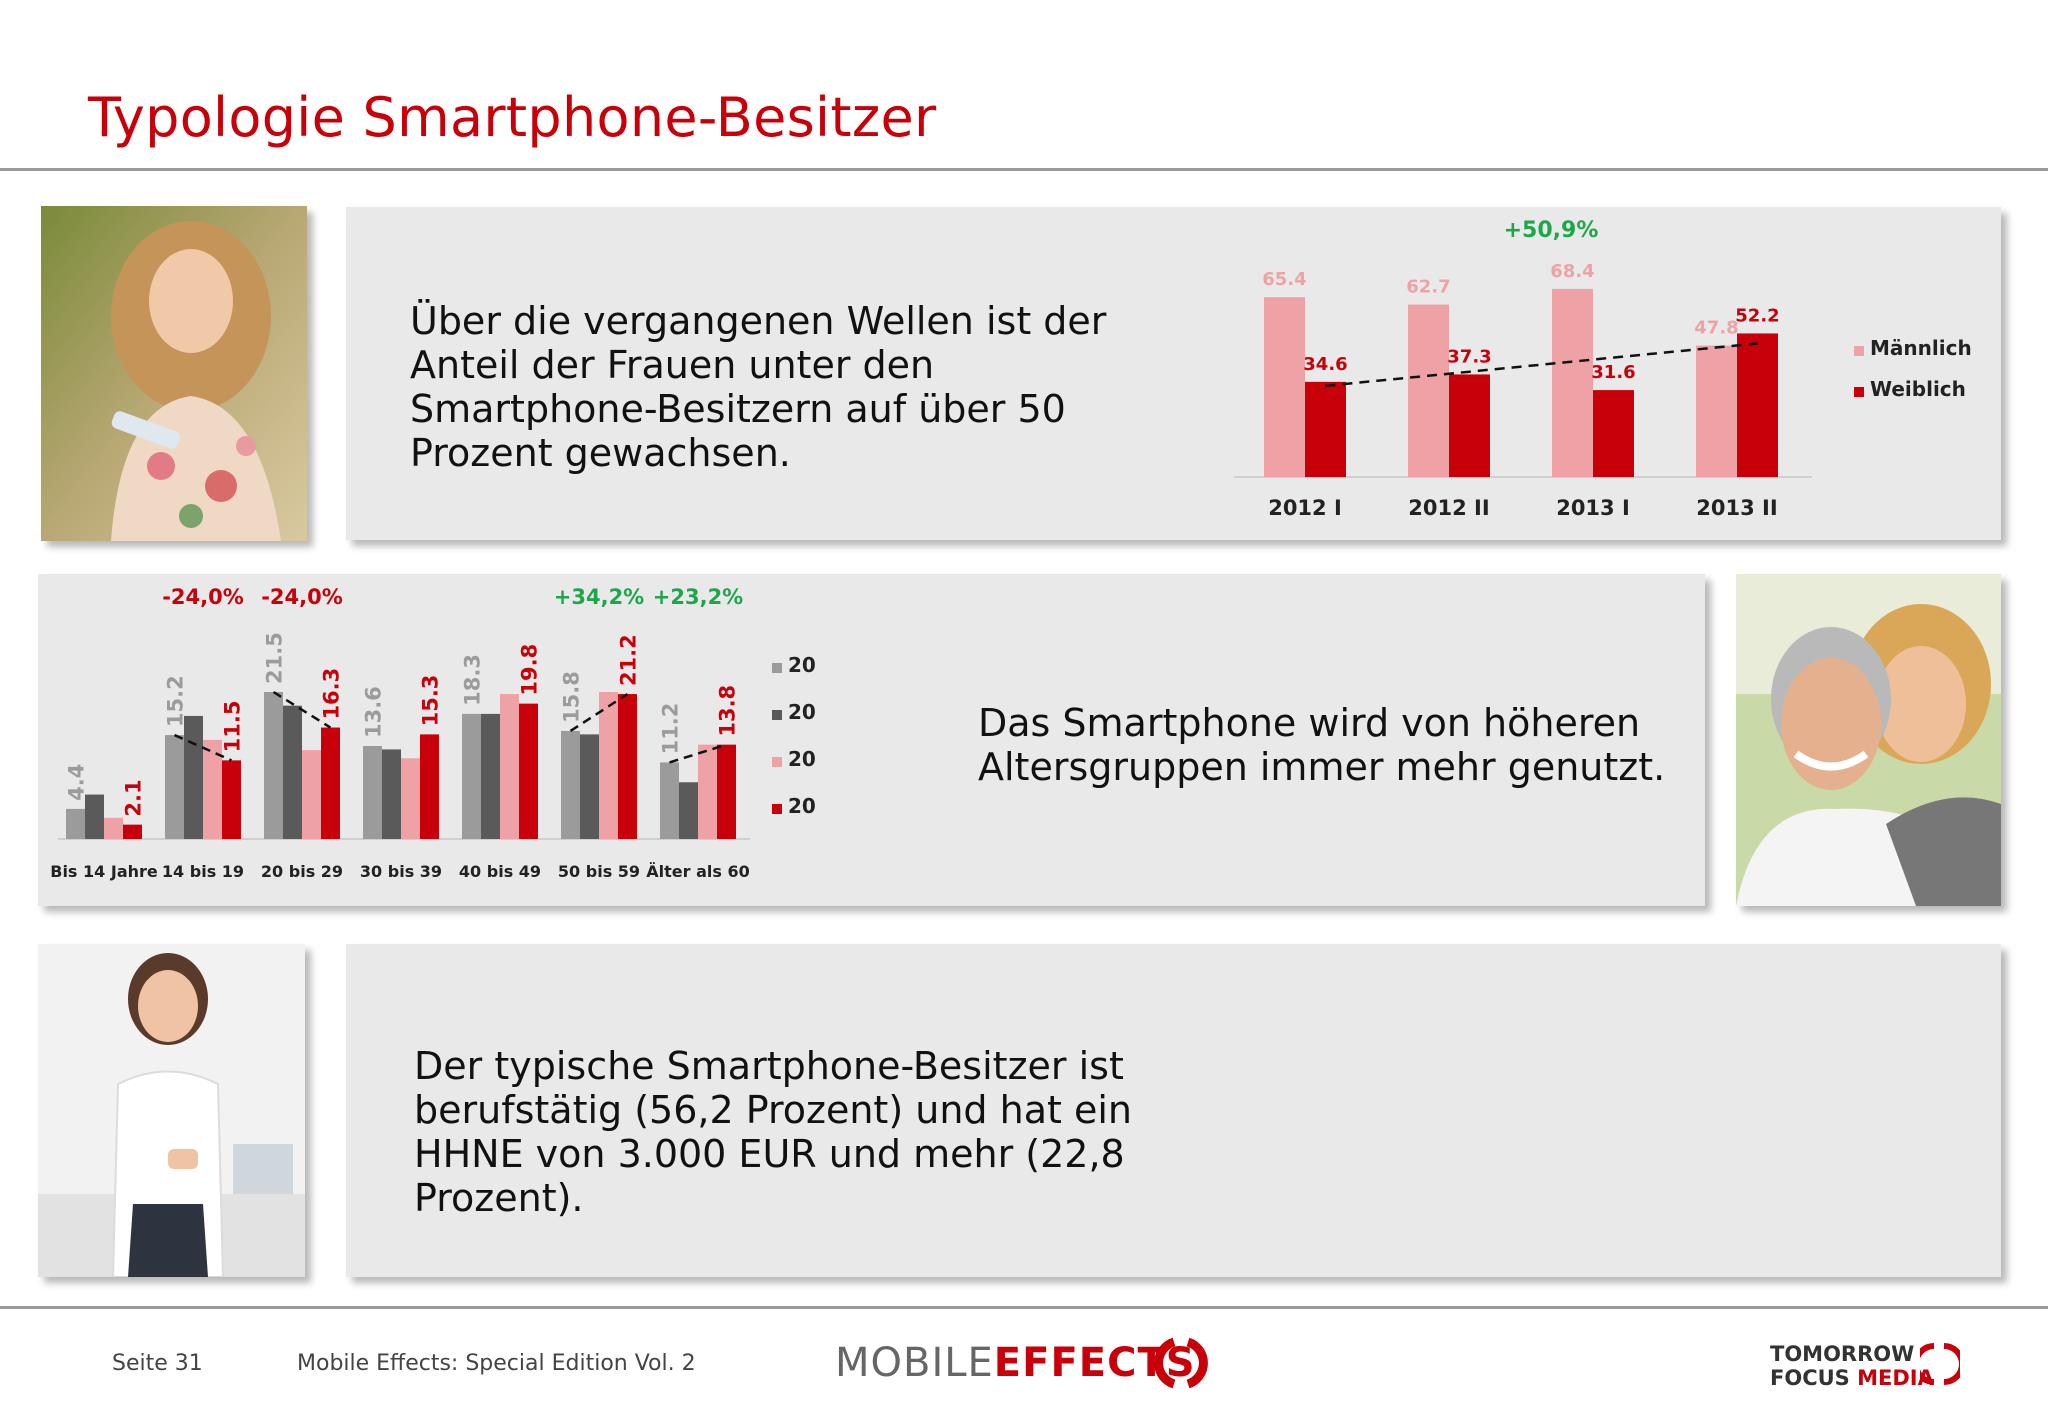  I want to click on annotation-50-bis-59: +34,2%, so click(599, 597).